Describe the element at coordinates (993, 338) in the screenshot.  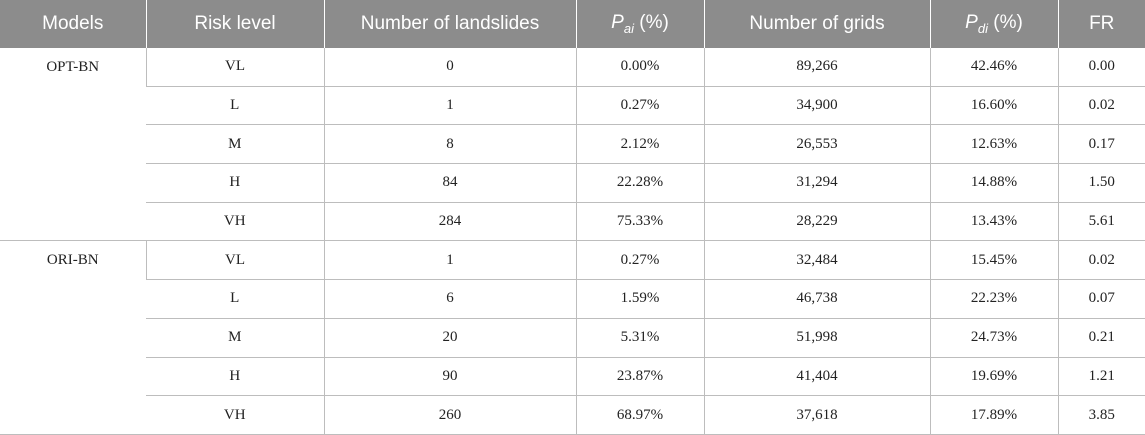
I see `cell-pdi: 24.73%` at that location.